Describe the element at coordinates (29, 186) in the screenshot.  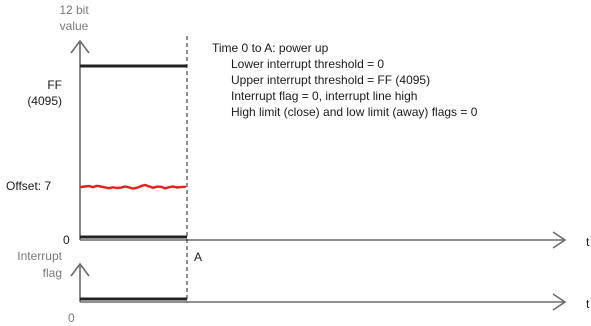
I see `offset-label: Offset: 7` at that location.